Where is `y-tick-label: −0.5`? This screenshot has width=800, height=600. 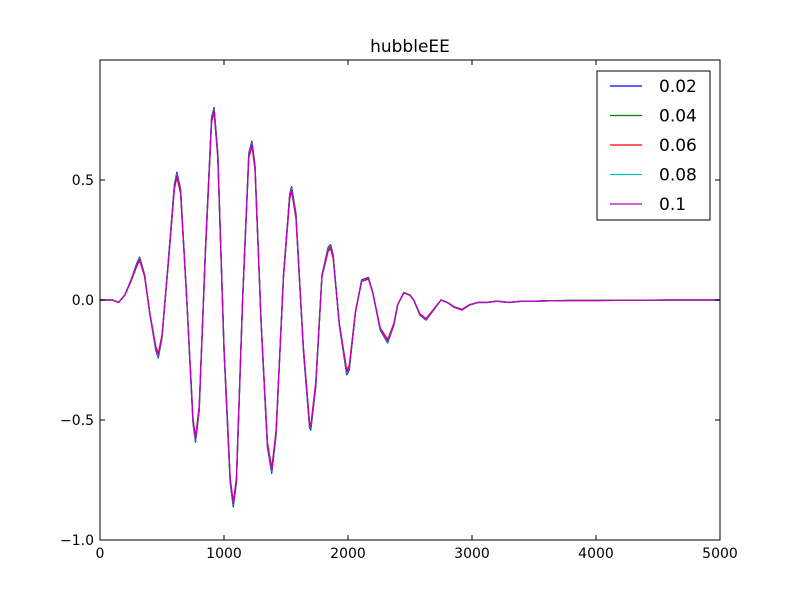 y-tick-label: −0.5 is located at coordinates (77, 421).